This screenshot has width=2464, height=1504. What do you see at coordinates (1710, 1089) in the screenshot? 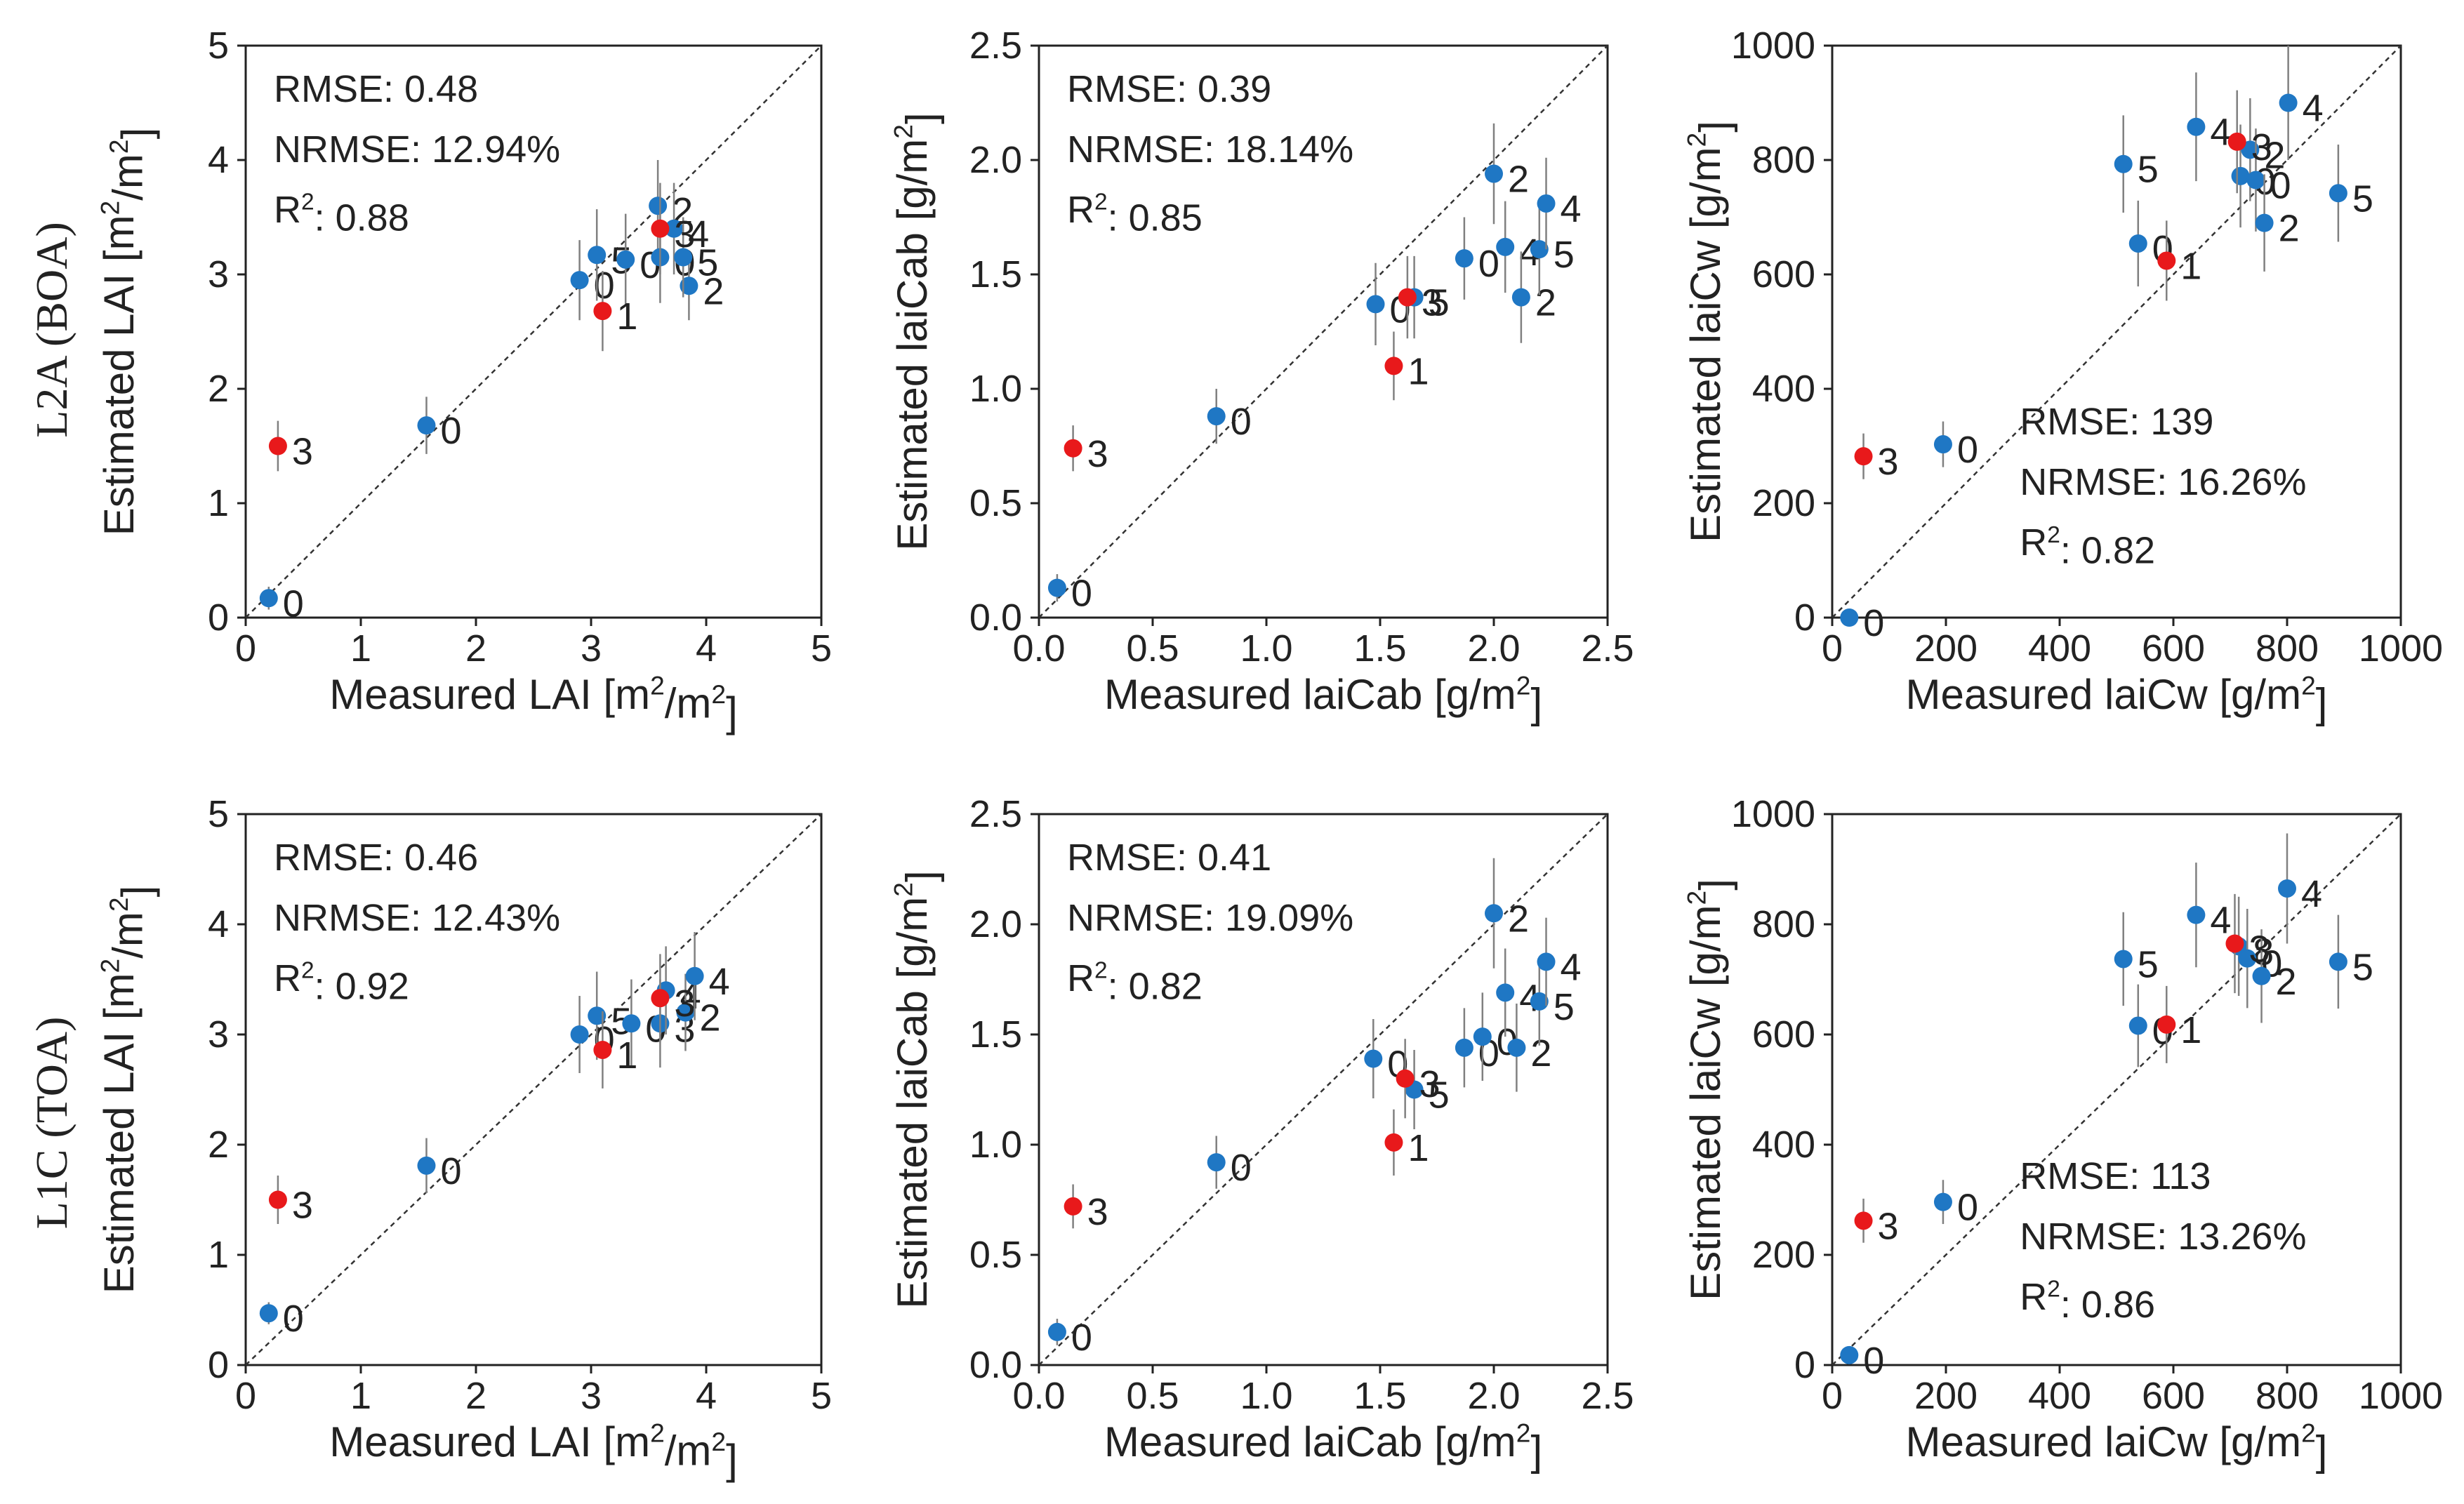
I see `y-axis-label: Estimated laiCw [g/m2​]` at bounding box center [1710, 1089].